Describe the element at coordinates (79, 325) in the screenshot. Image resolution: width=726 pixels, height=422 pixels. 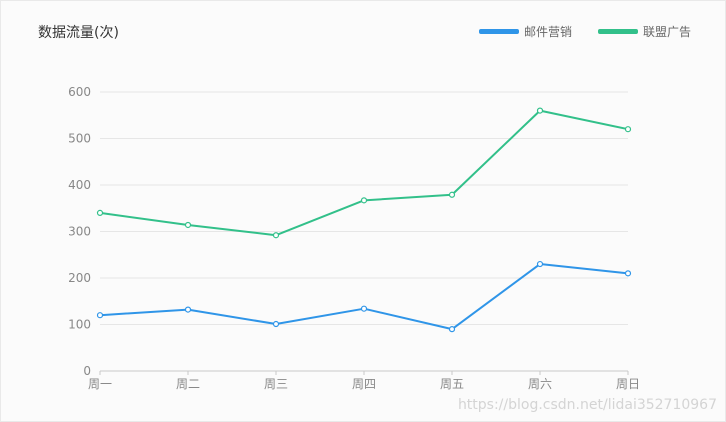
I see `y-tick-label-100: 100` at that location.